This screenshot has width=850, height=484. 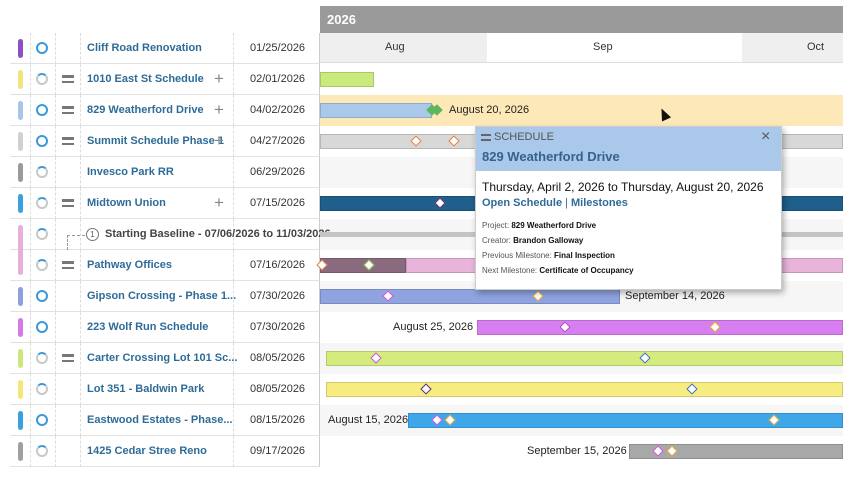 I want to click on row-name: Invesco Park RR, so click(x=130, y=172).